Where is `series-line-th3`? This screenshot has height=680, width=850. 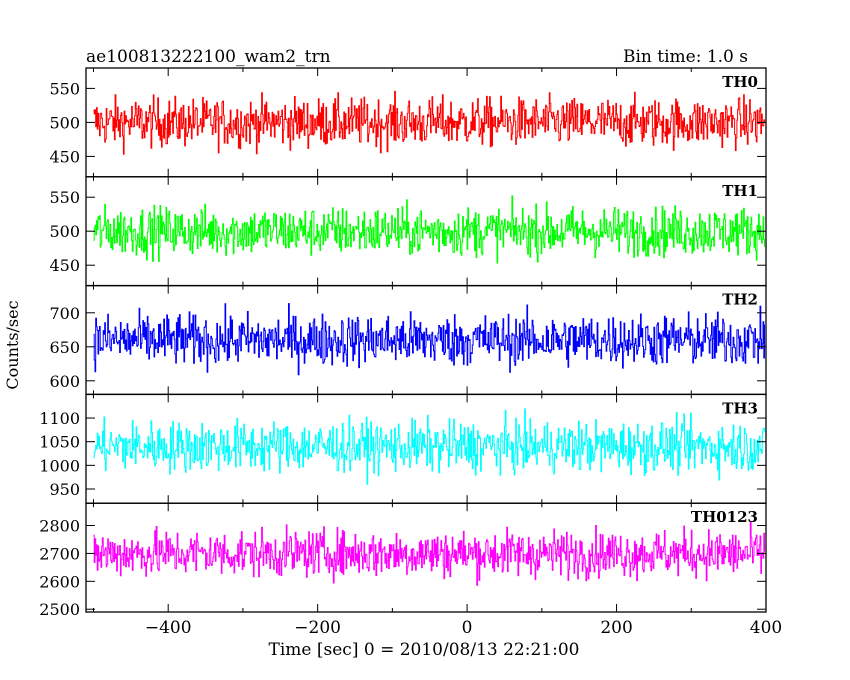 series-line-th3 is located at coordinates (429, 446).